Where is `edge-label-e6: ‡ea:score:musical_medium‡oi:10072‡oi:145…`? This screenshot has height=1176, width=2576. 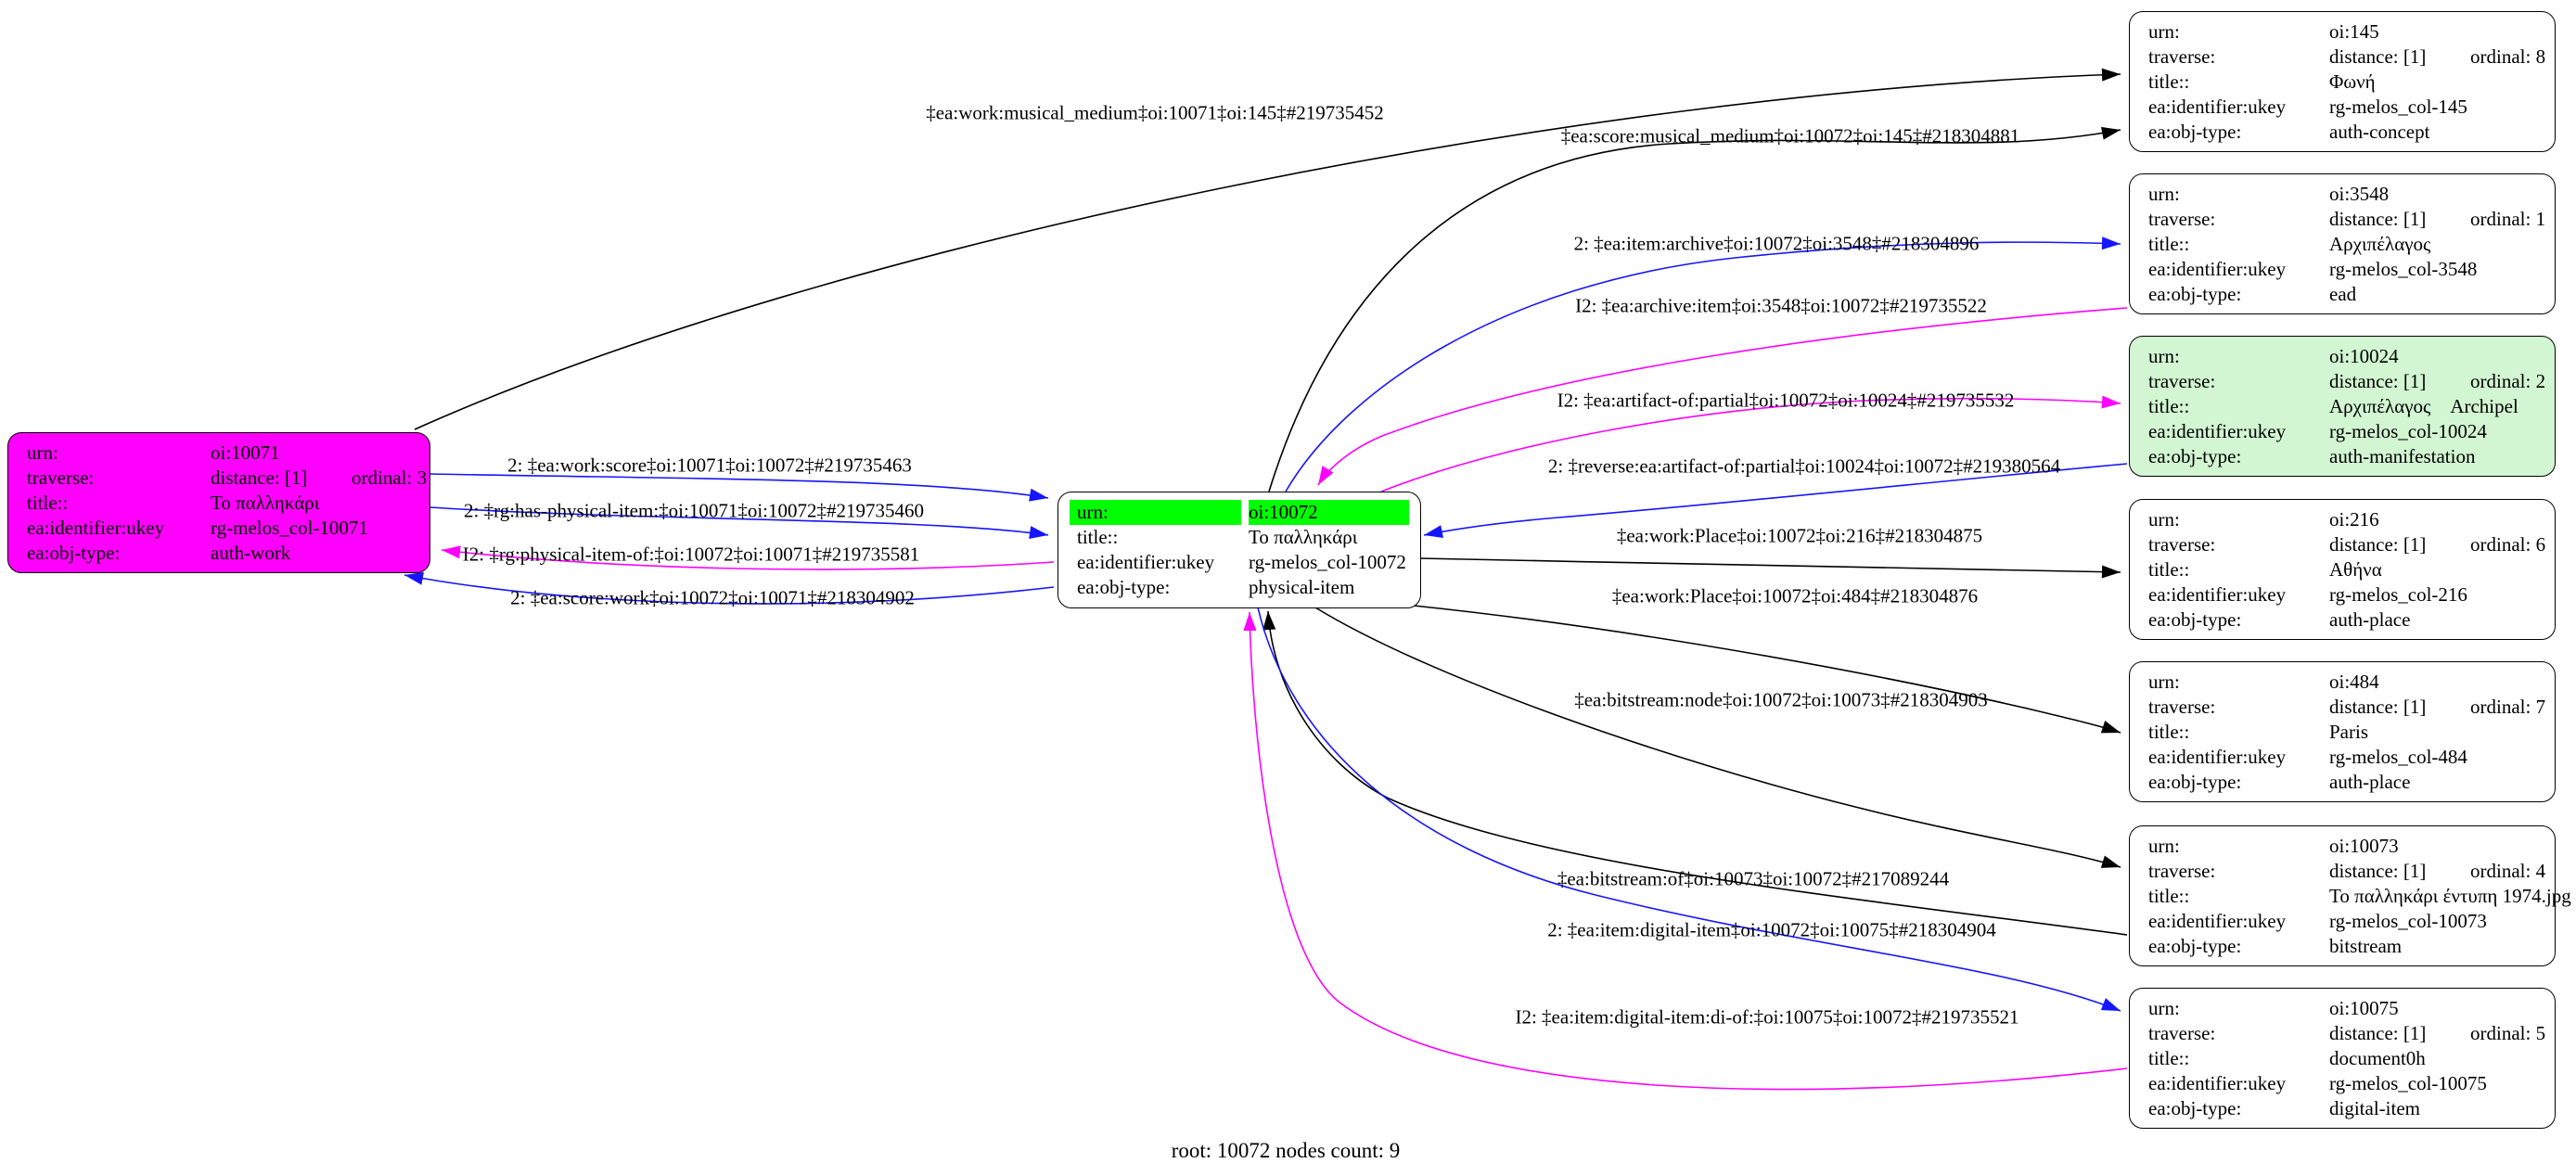
edge-label-e6: ‡ea:score:musical_medium‡oi:10072‡oi:145… is located at coordinates (1790, 135).